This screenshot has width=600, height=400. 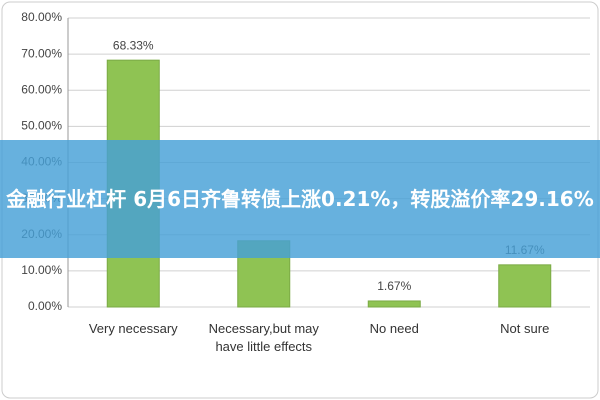 I want to click on x-tick-label: No need, so click(x=394, y=328).